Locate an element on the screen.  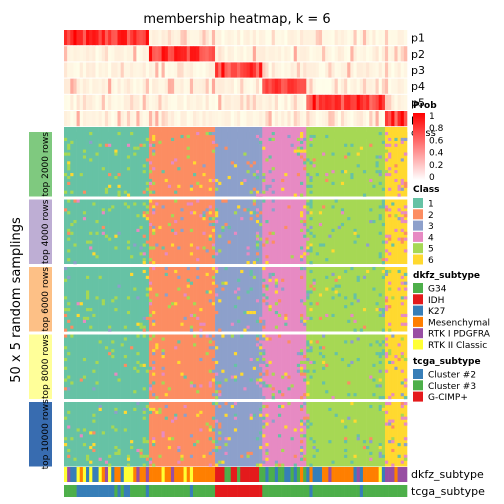
tcga-cell is located at coordinates (308, 491).